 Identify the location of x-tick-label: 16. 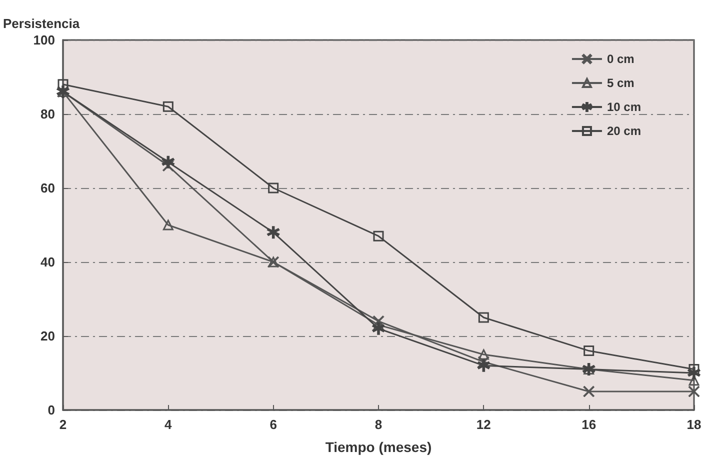
(589, 424).